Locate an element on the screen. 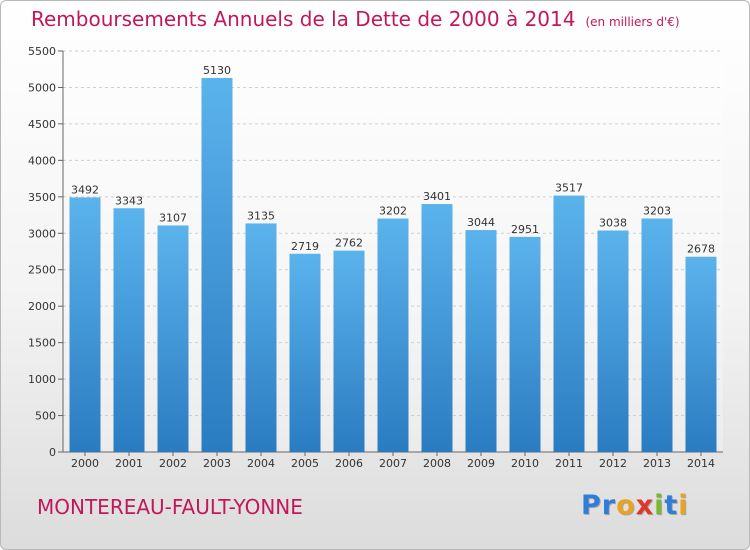 The image size is (750, 550). bar-value-label: 3135 is located at coordinates (261, 215).